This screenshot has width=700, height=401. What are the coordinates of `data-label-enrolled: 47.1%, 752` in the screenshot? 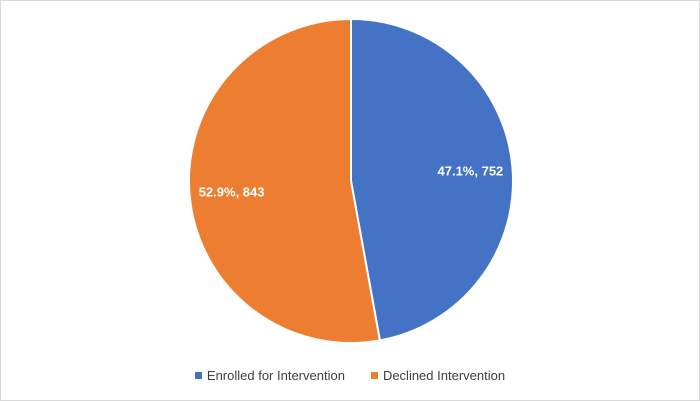 It's located at (471, 170).